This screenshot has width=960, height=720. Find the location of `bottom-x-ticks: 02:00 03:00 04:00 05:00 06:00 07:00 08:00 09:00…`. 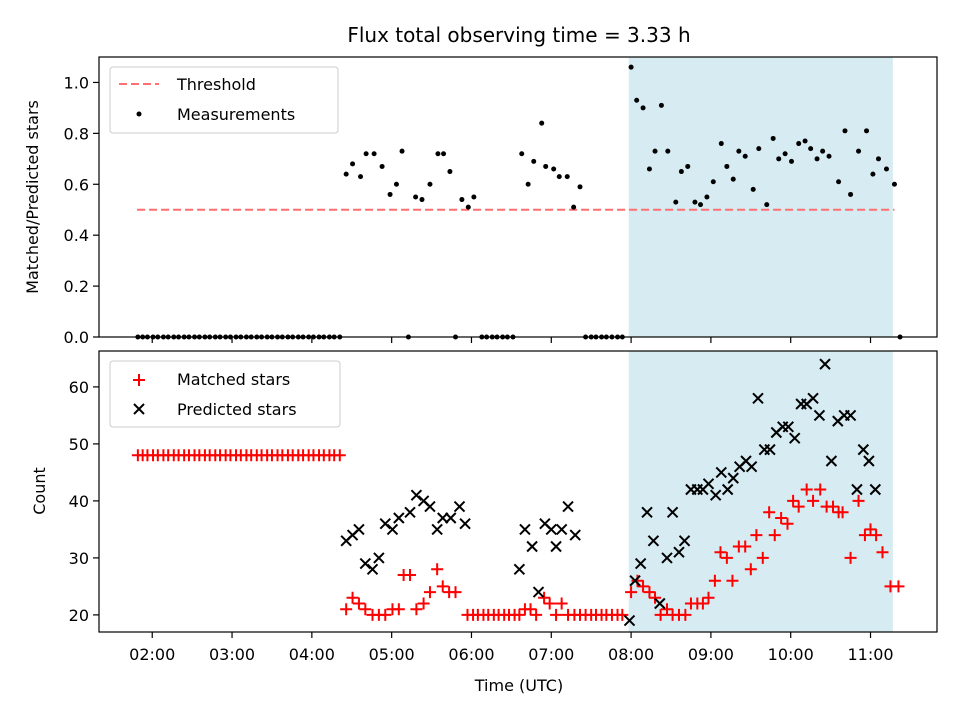

bottom-x-ticks: 02:00 03:00 04:00 05:00 06:00 07:00 08:00 09:00… is located at coordinates (511, 648).